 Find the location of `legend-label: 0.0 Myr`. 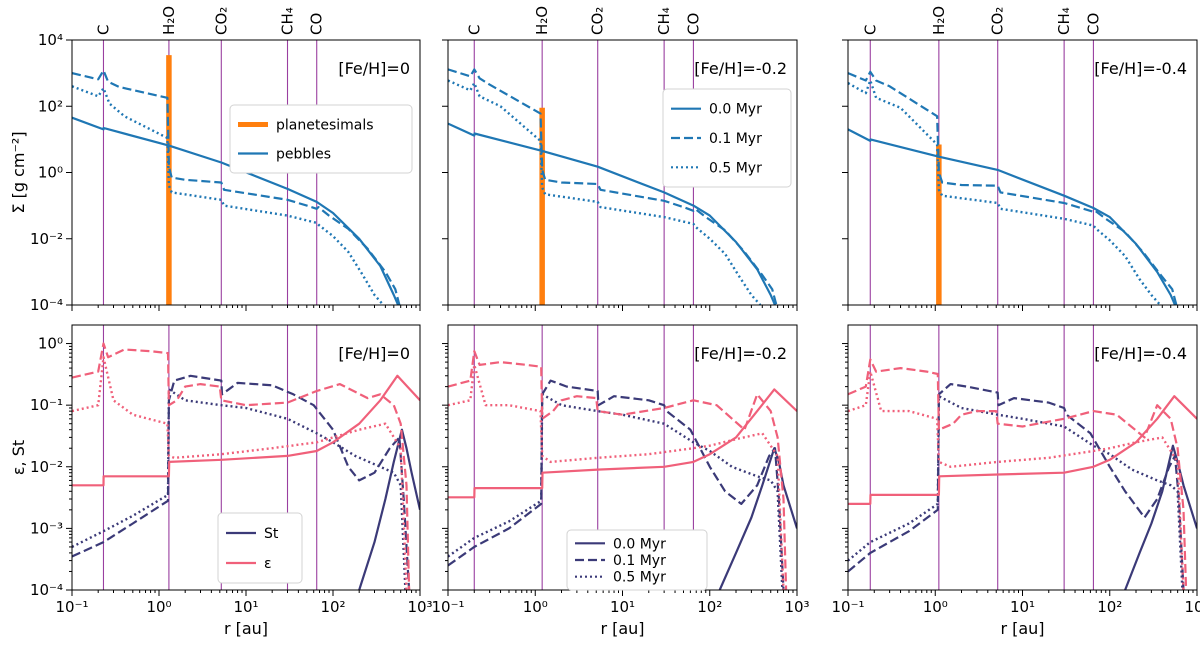

legend-label: 0.0 Myr is located at coordinates (639, 544).